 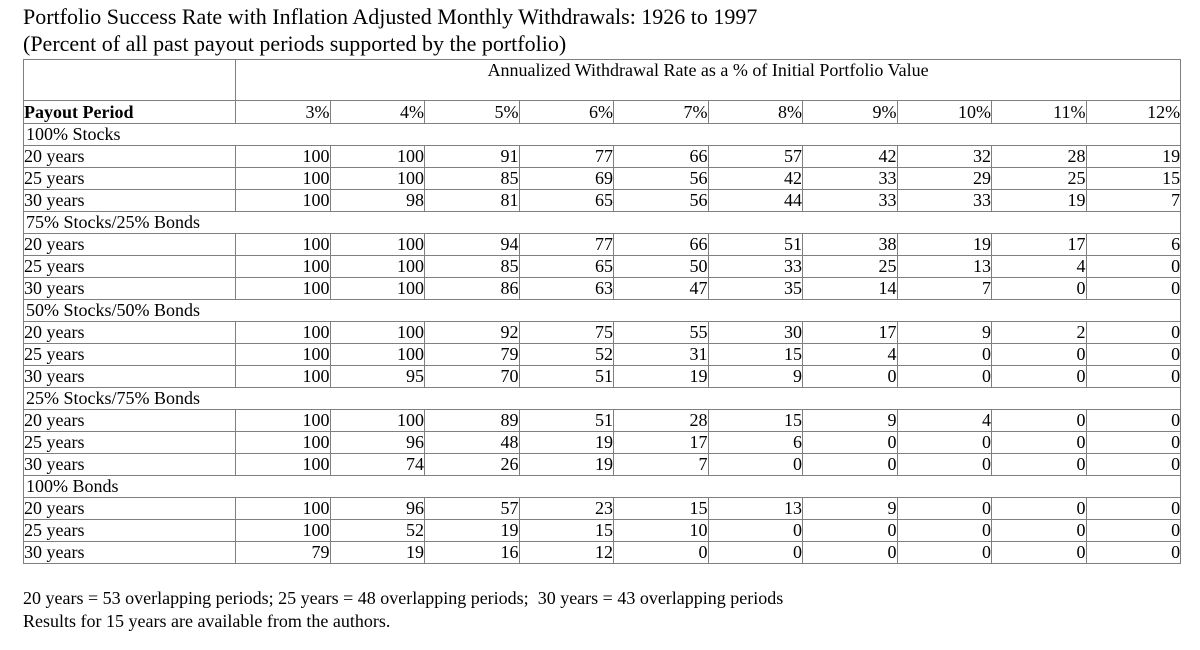 What do you see at coordinates (1039, 112) in the screenshot?
I see `rate-column-header: 11%` at bounding box center [1039, 112].